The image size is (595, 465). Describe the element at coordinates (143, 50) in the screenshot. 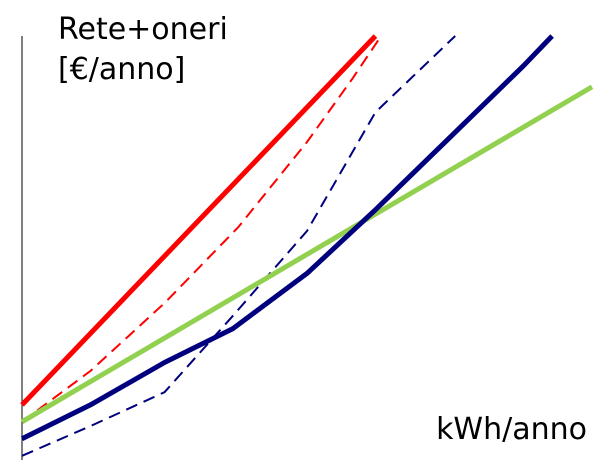

I see `y-axis-label: Rete+oneri [€/anno]` at that location.